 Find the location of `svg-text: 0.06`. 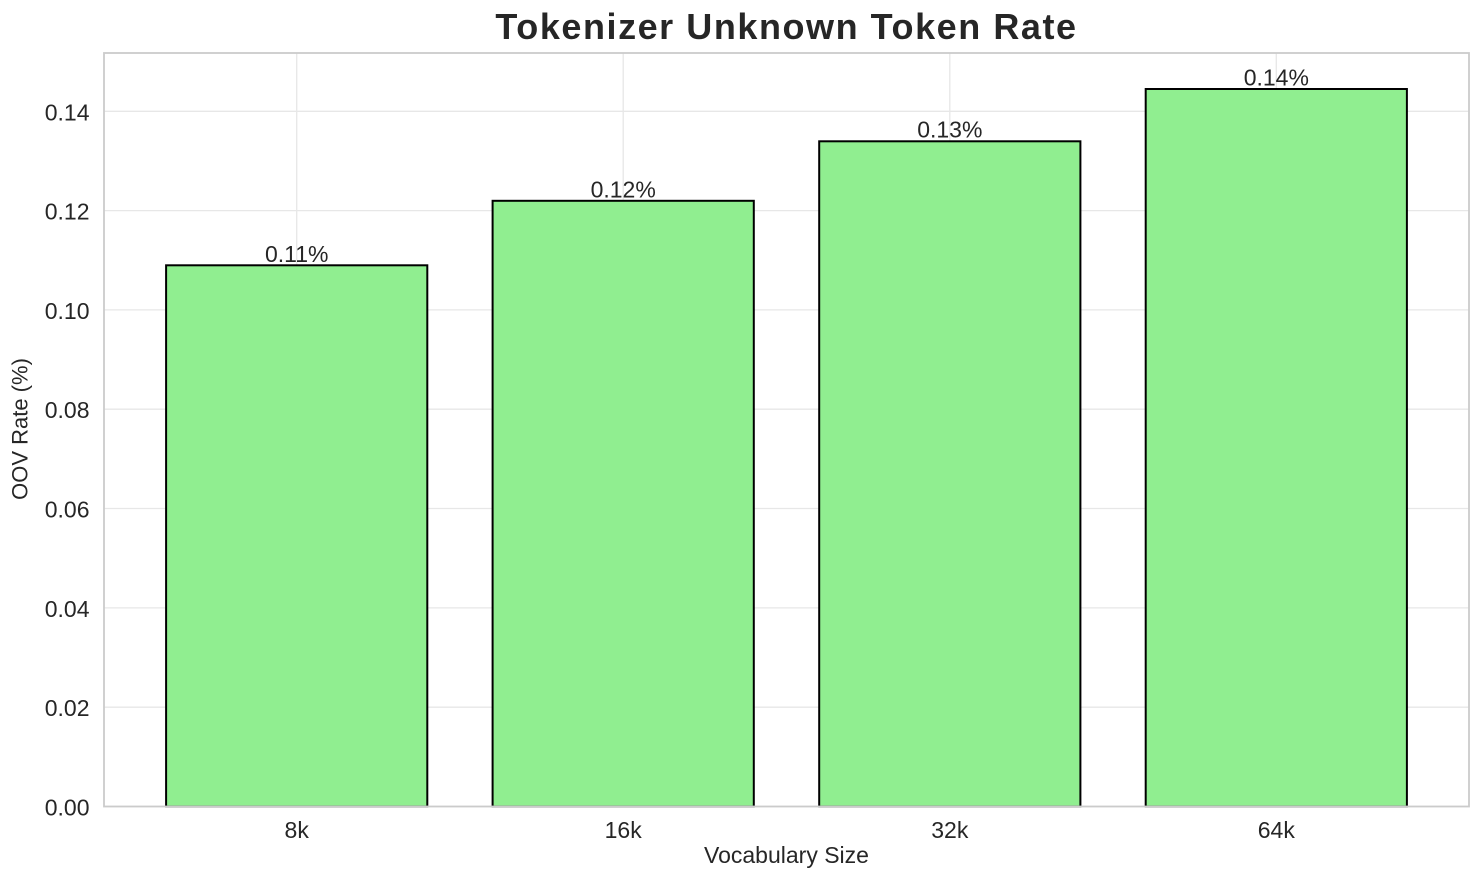

svg-text: 0.06 is located at coordinates (67, 510).